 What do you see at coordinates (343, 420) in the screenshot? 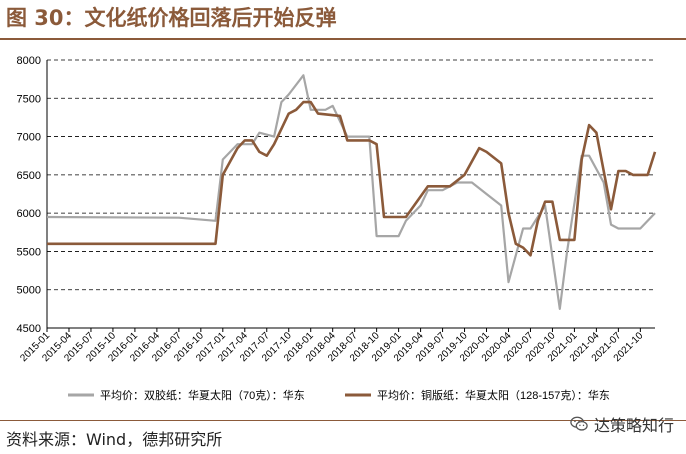
I see `footer-divider` at bounding box center [343, 420].